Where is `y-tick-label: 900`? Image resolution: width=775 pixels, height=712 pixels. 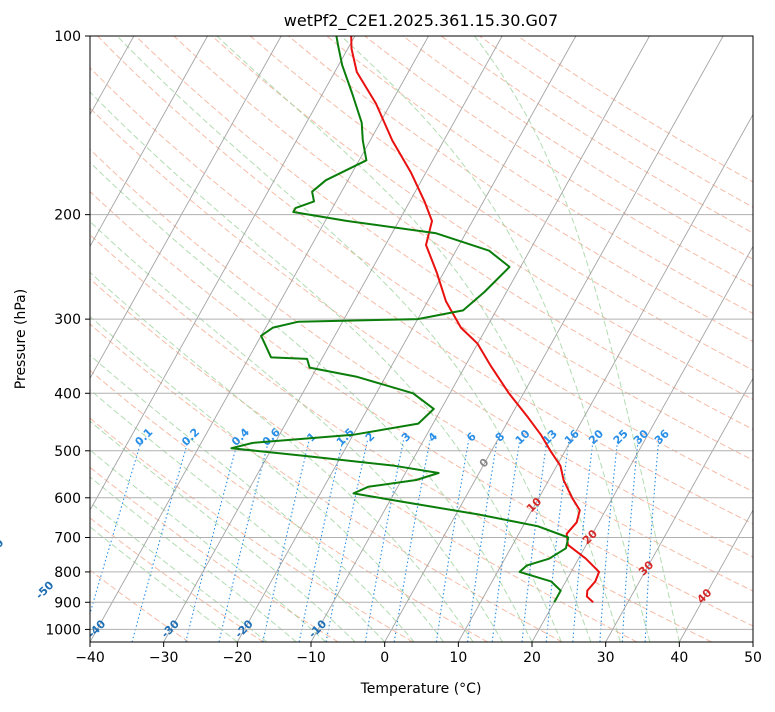
y-tick-label: 900 is located at coordinates (67, 603).